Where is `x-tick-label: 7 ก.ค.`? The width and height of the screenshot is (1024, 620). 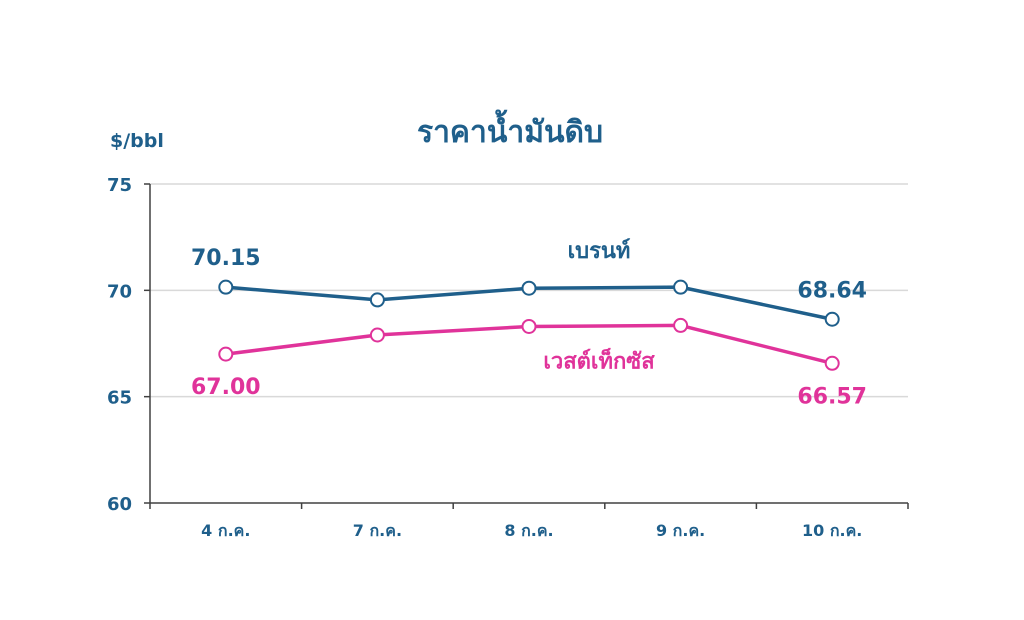
x-tick-label: 7 ก.ค. is located at coordinates (377, 530).